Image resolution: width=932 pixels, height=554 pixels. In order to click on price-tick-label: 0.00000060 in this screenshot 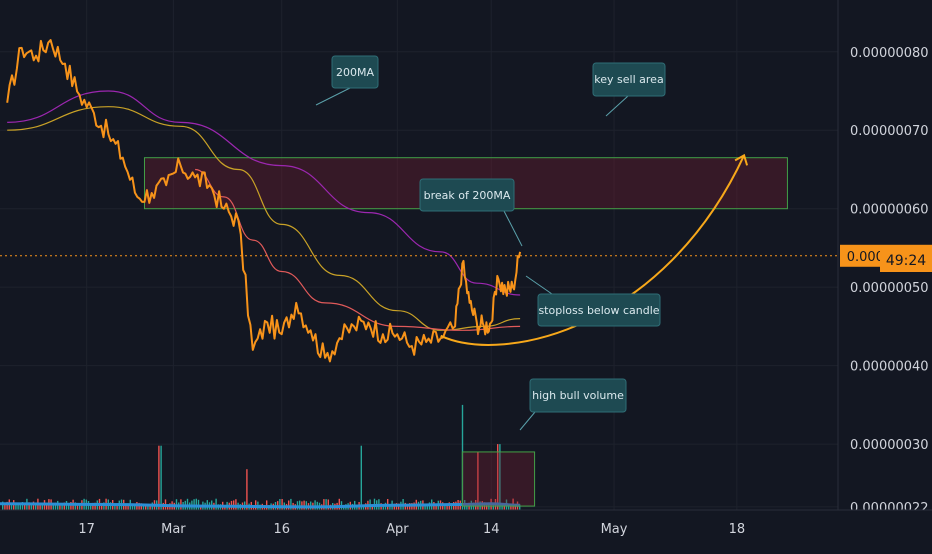, I will do `click(889, 210)`.